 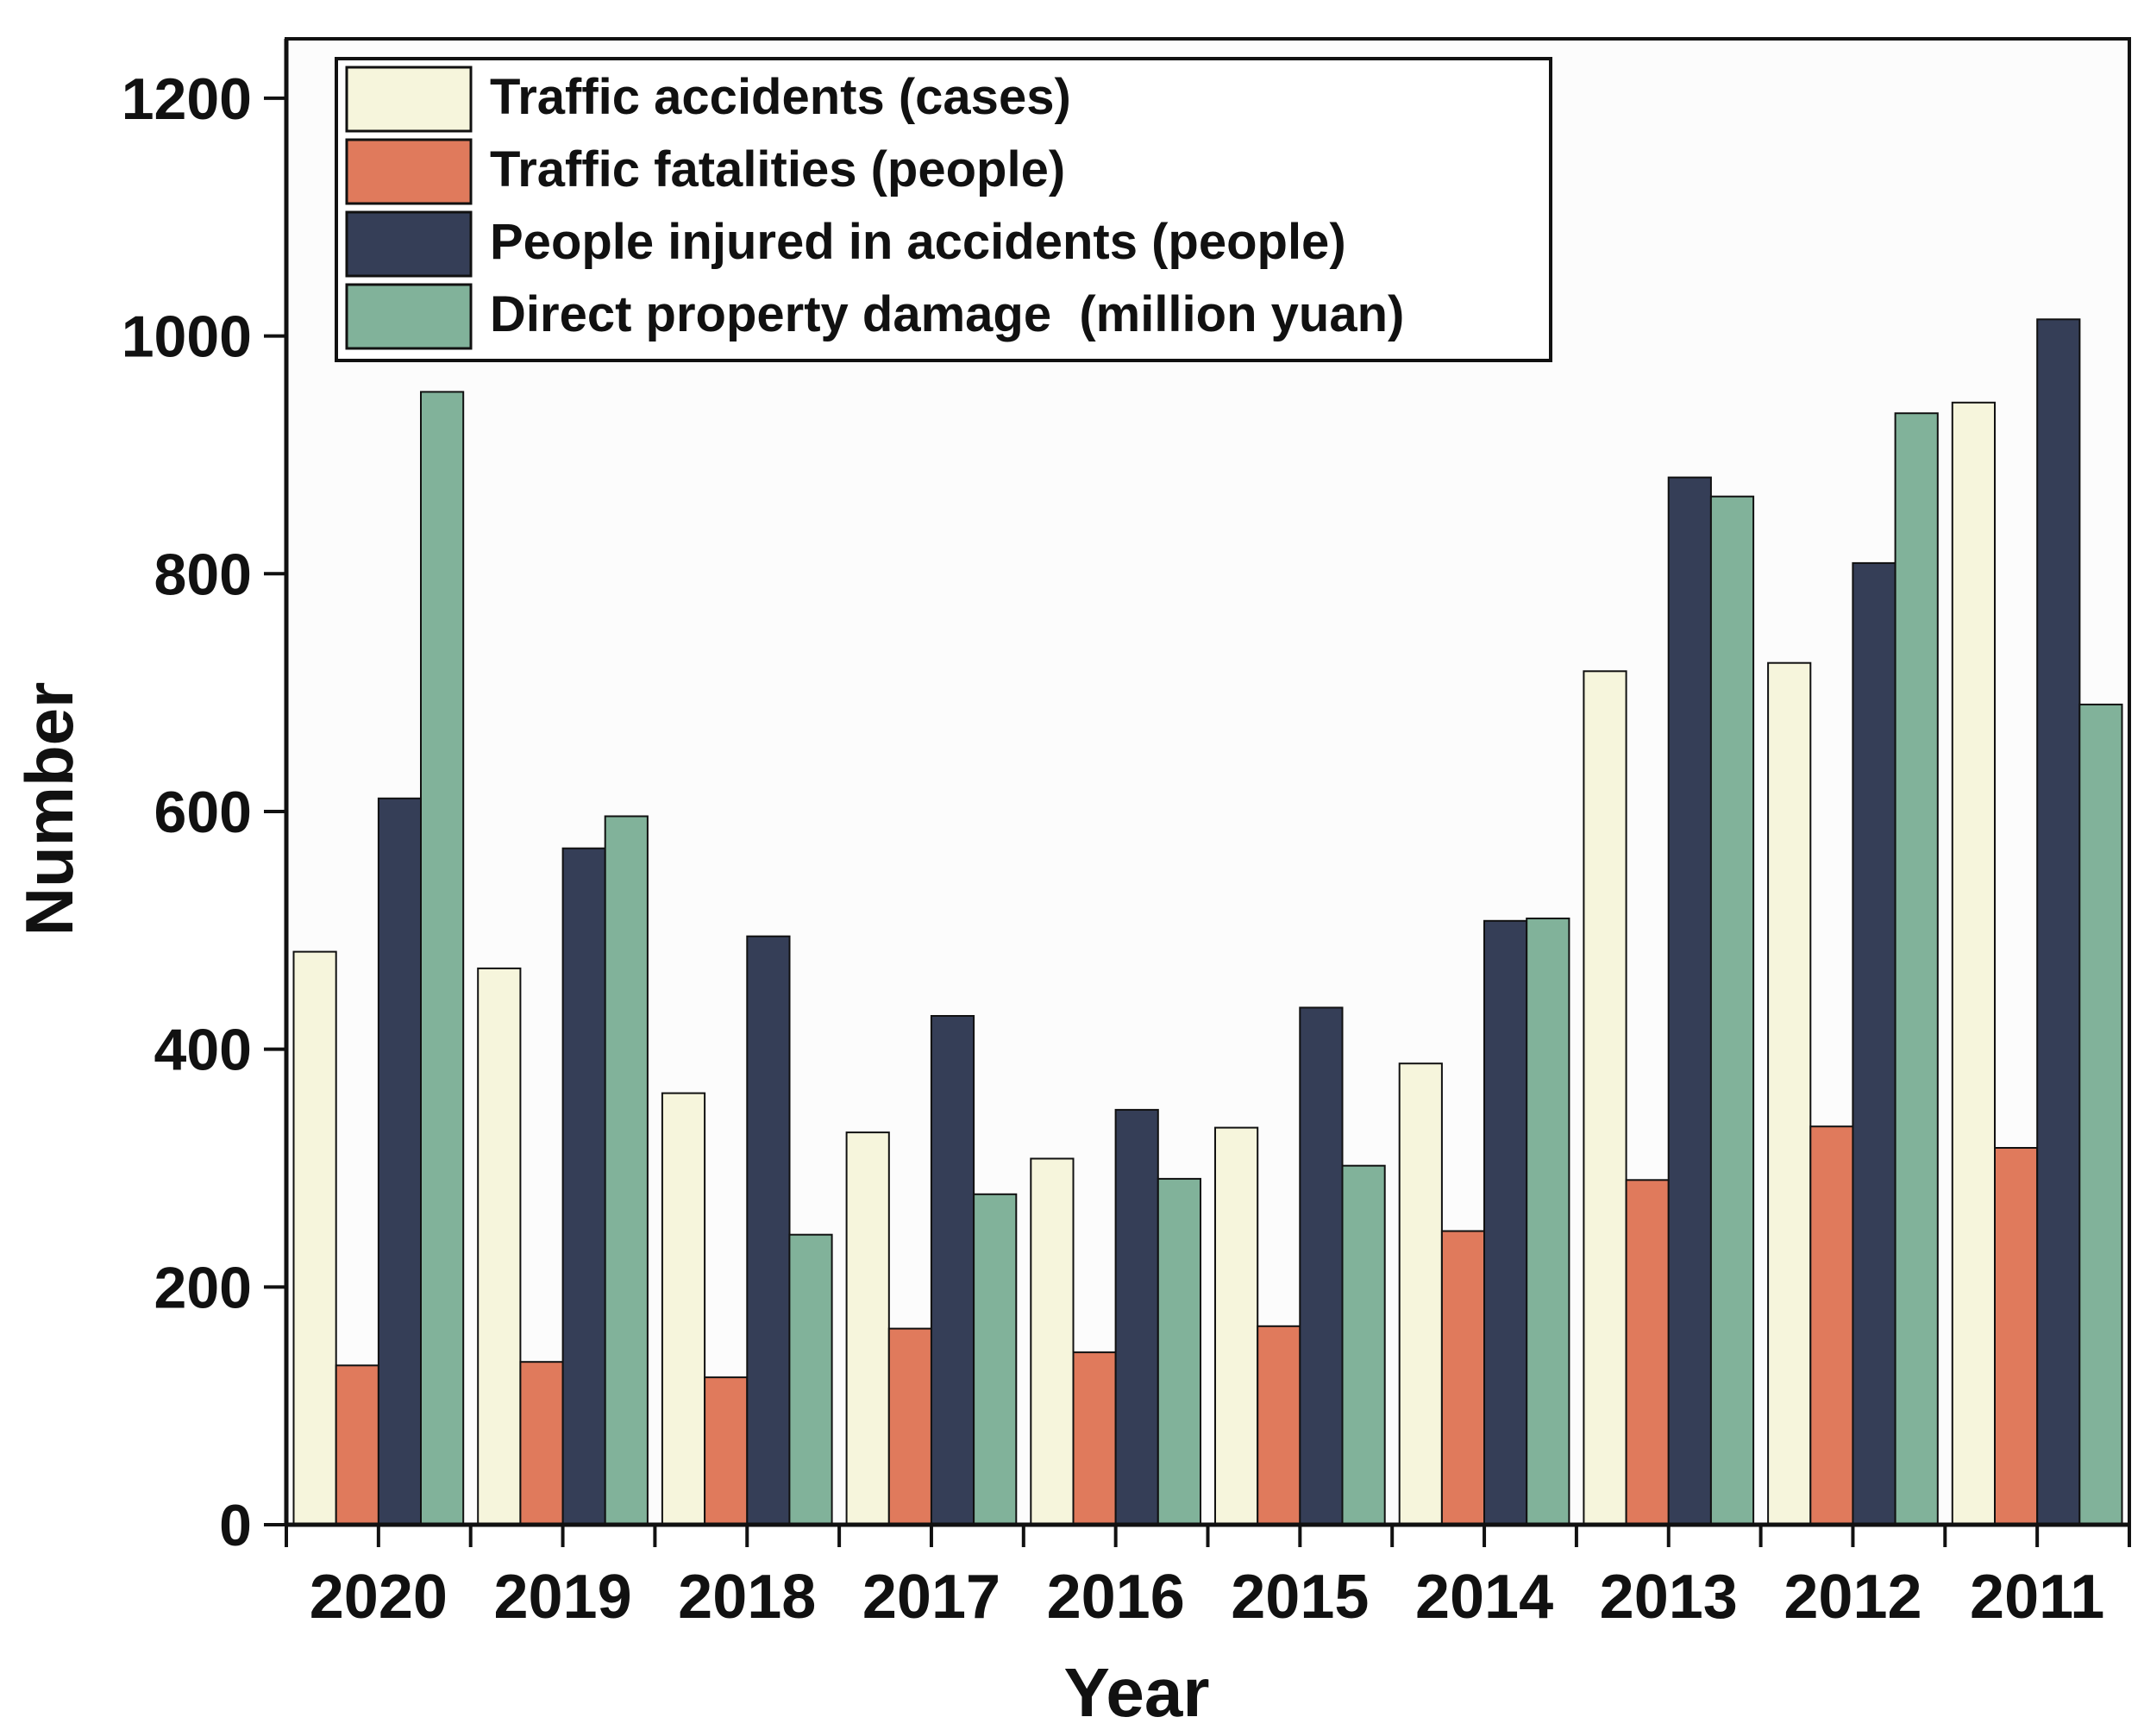 What do you see at coordinates (1484, 1597) in the screenshot?
I see `x-tick-label-2014: 2014` at bounding box center [1484, 1597].